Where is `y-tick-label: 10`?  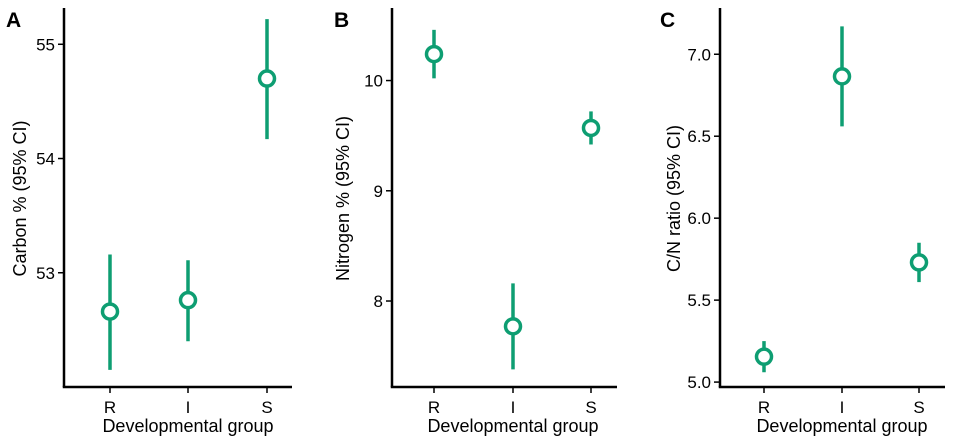
y-tick-label: 10 is located at coordinates (373, 81).